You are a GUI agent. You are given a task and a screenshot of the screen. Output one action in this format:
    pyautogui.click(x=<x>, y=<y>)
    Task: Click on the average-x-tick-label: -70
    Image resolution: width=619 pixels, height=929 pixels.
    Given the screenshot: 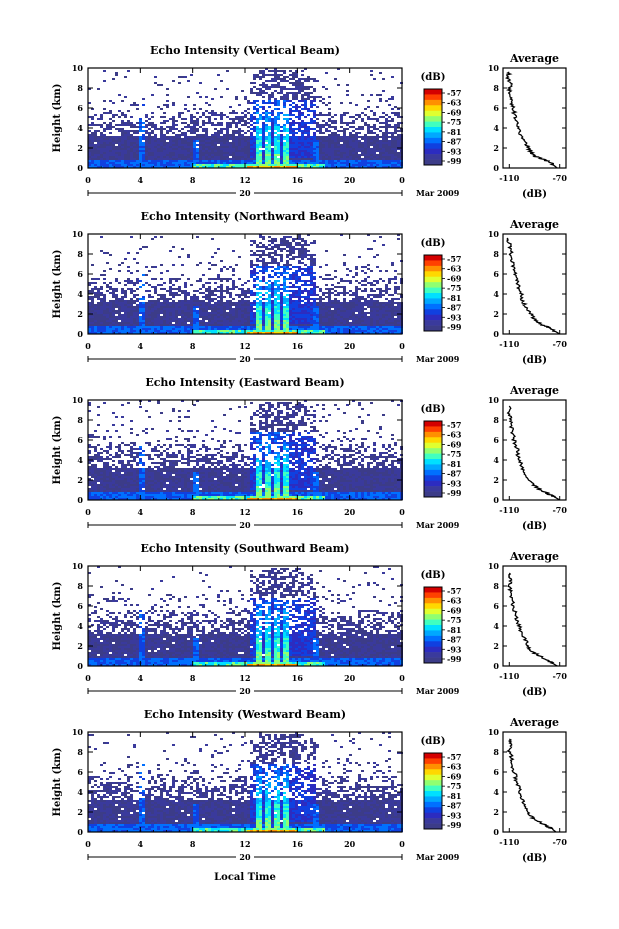 What is the action you would take?
    pyautogui.click(x=559, y=344)
    